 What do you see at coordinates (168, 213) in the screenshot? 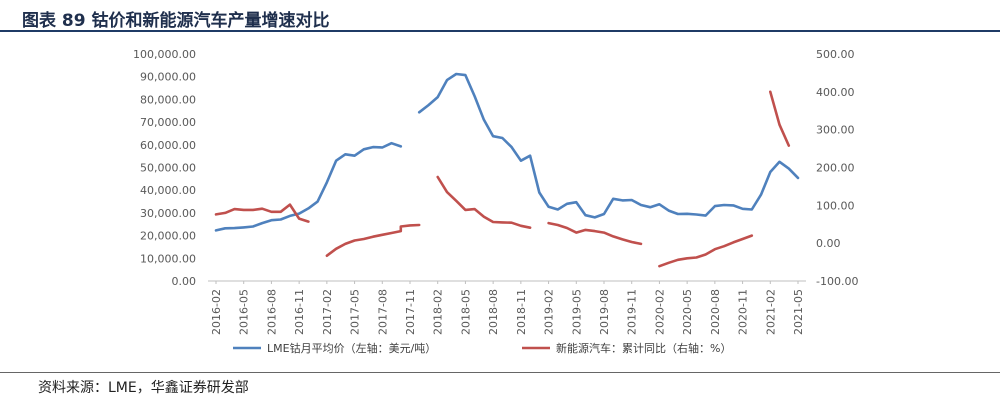
I see `left-axis-tick-label: 30,000.00` at bounding box center [168, 213].